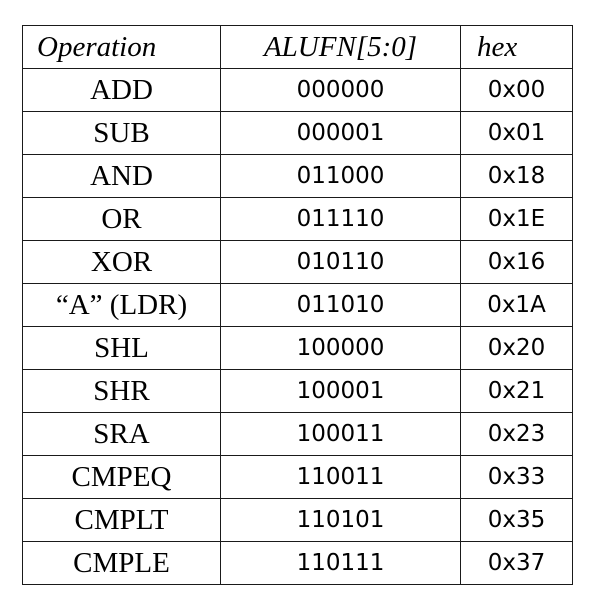 The height and width of the screenshot is (610, 600). What do you see at coordinates (516, 219) in the screenshot?
I see `hex-cell: 0x1E` at bounding box center [516, 219].